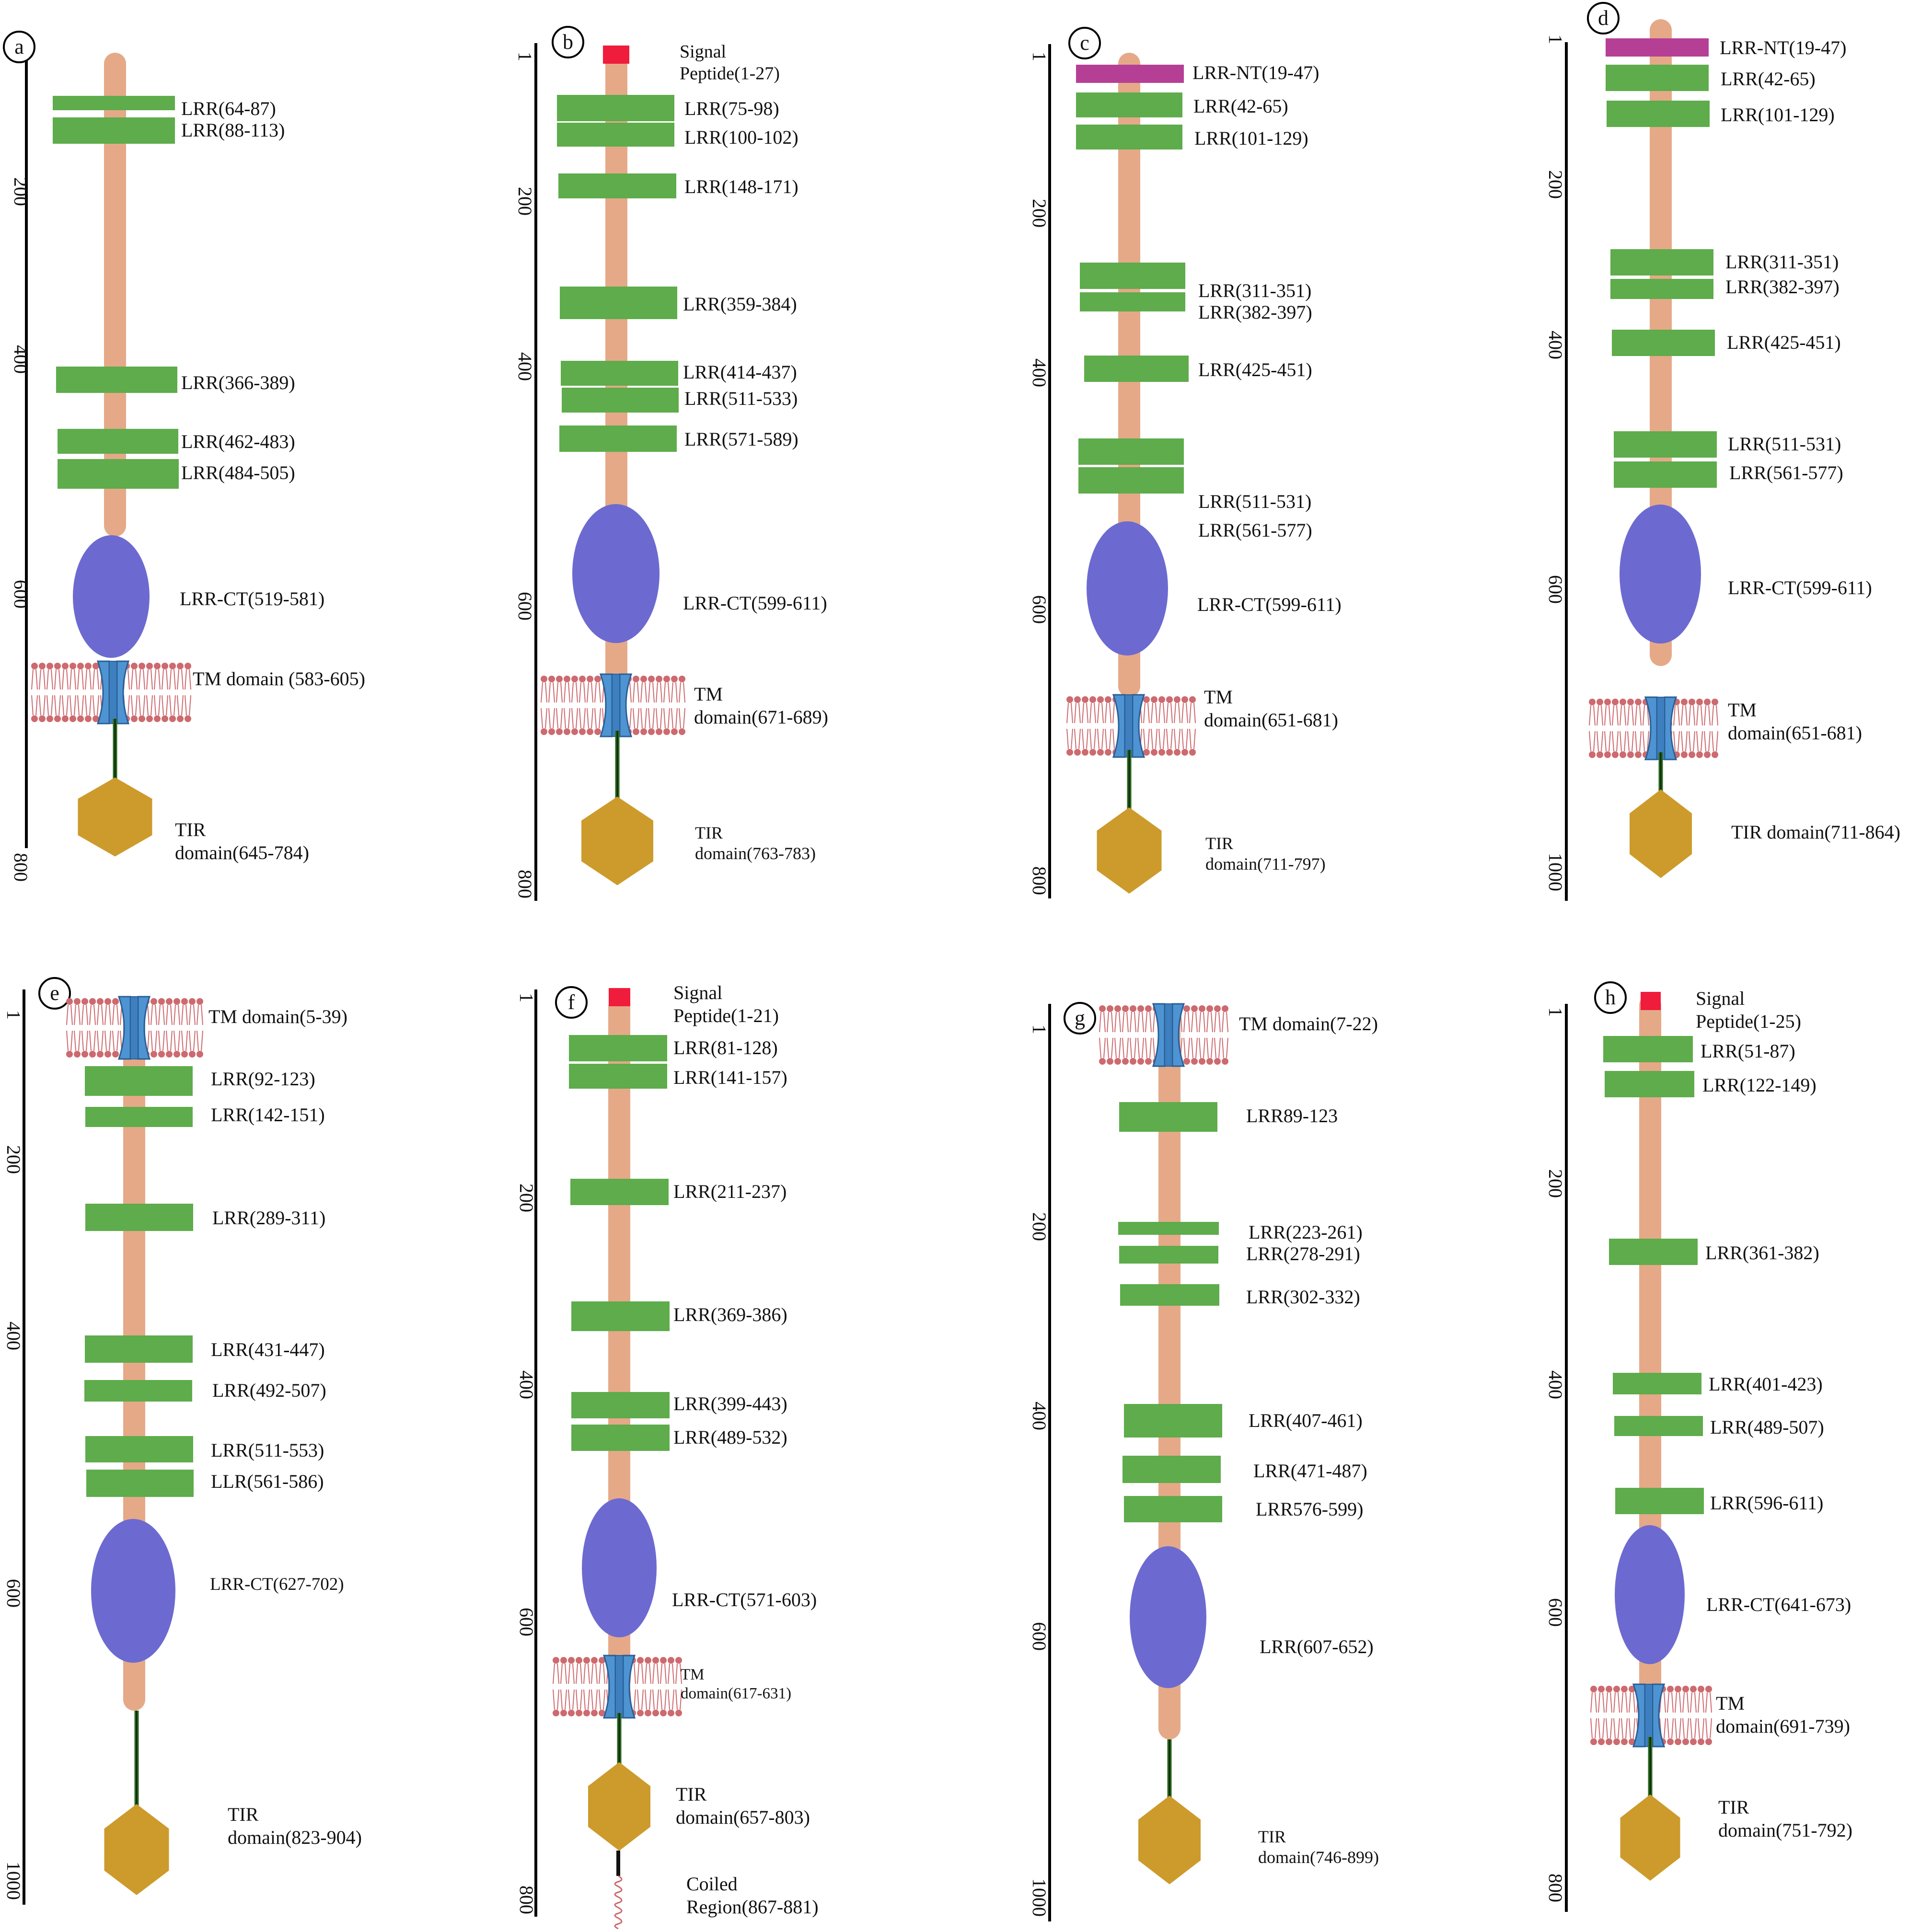 This screenshot has height=1932, width=1921. I want to click on axis-tick-label: 400, so click(525, 366).